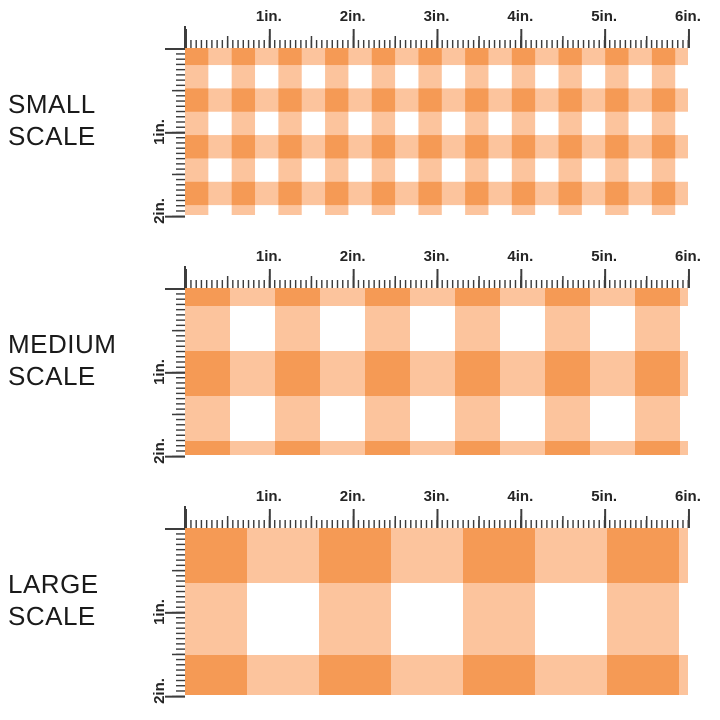 The height and width of the screenshot is (720, 720). I want to click on section-title-small: SMALL SCALE, so click(52, 120).